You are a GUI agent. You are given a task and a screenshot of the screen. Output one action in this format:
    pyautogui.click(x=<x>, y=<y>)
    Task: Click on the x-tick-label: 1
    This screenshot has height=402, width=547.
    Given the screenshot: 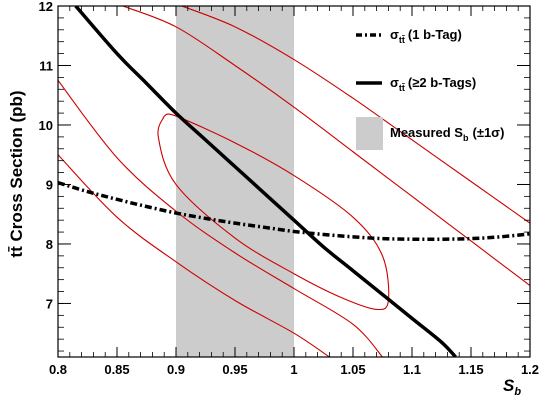 What is the action you would take?
    pyautogui.click(x=293, y=369)
    